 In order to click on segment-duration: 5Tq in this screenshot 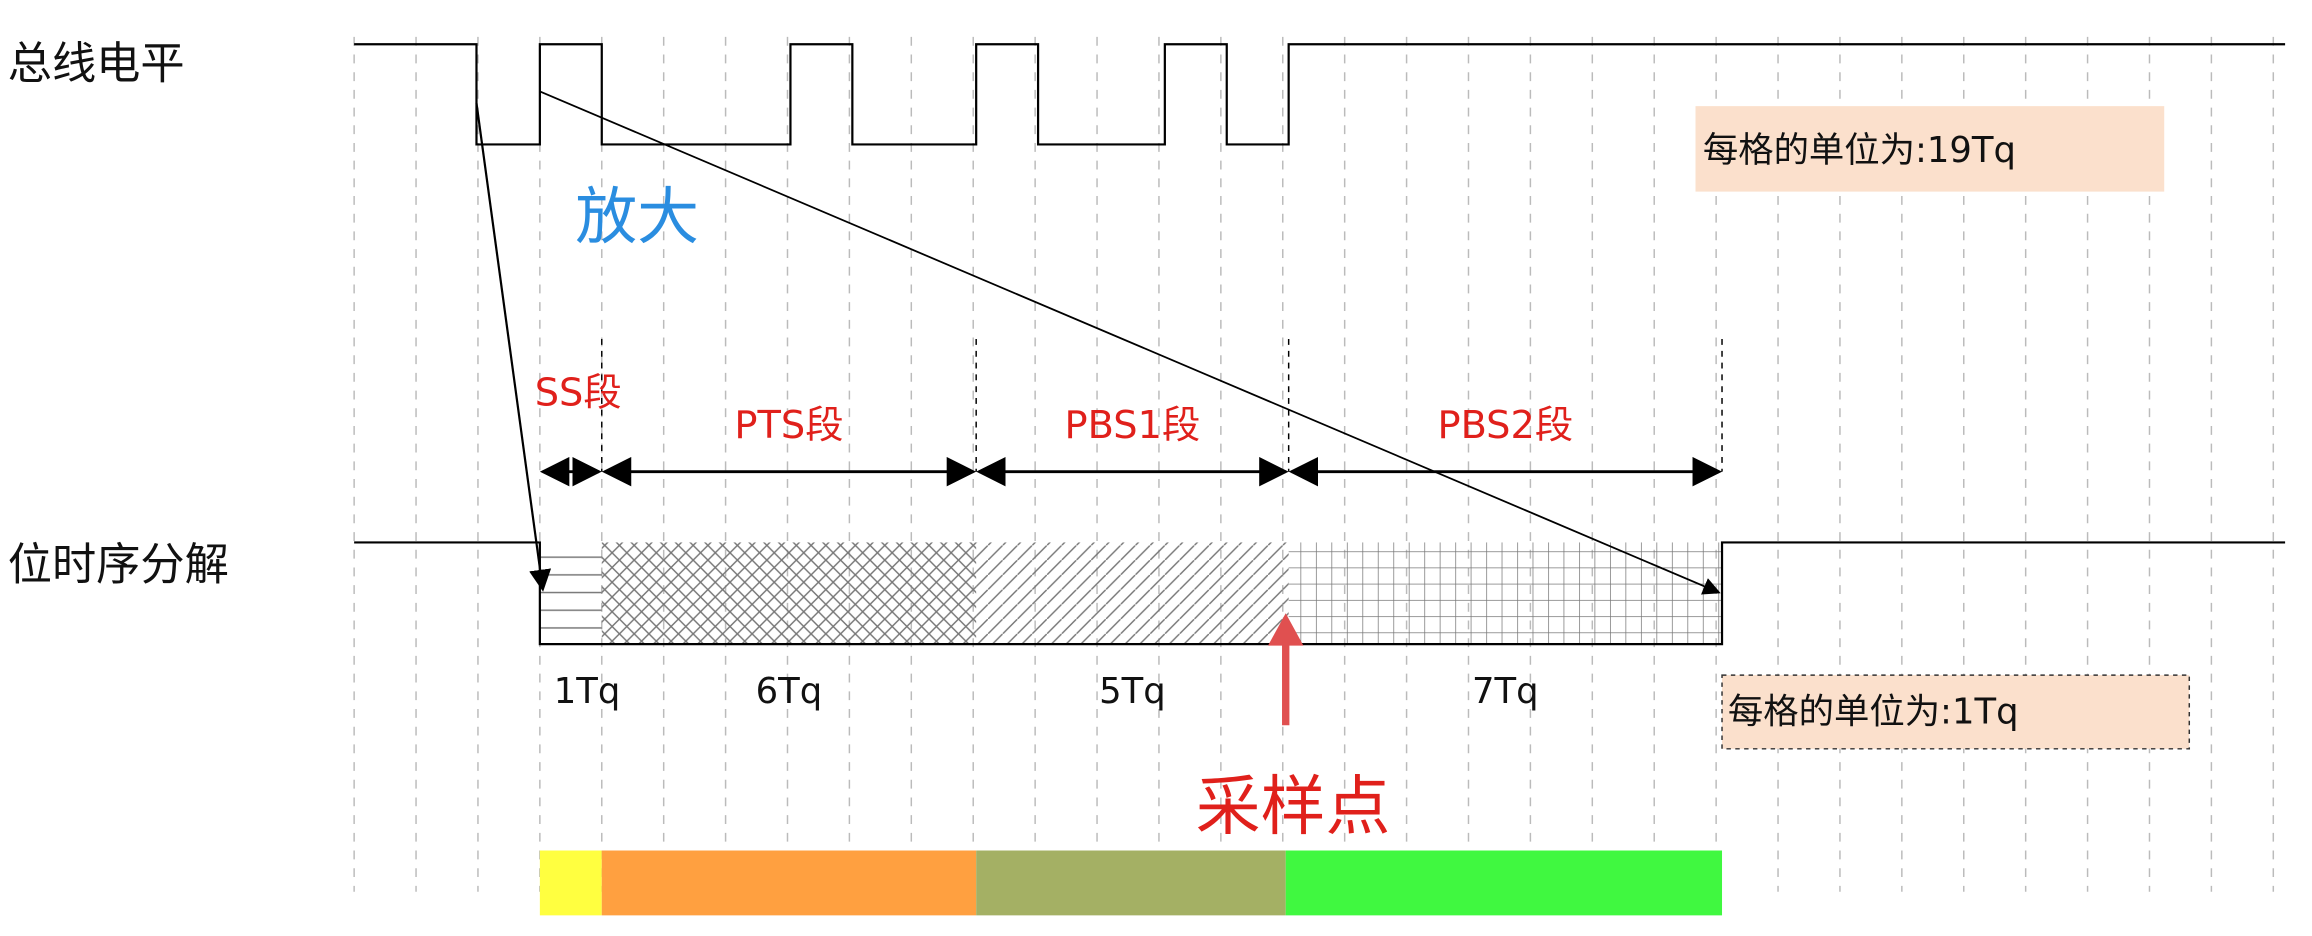, I will do `click(1132, 691)`.